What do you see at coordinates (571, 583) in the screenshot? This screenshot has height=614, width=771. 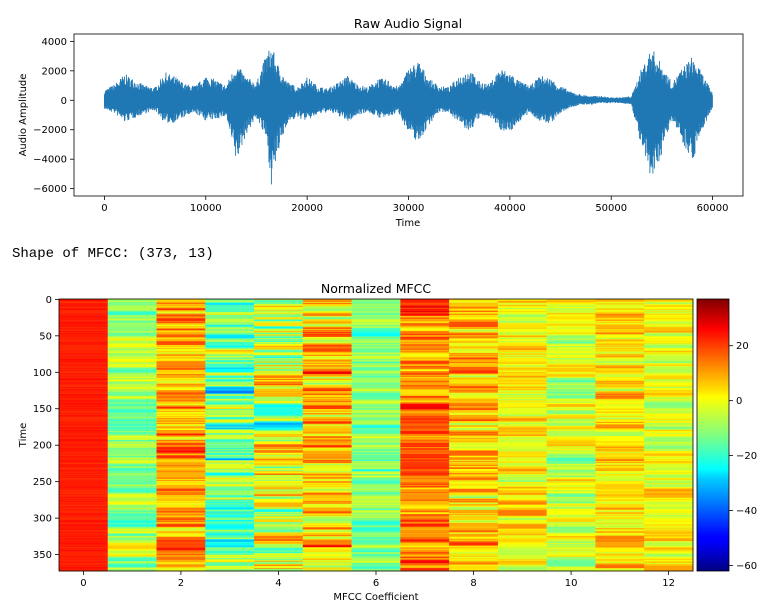 I see `mfcc-x-tick-label: 10` at bounding box center [571, 583].